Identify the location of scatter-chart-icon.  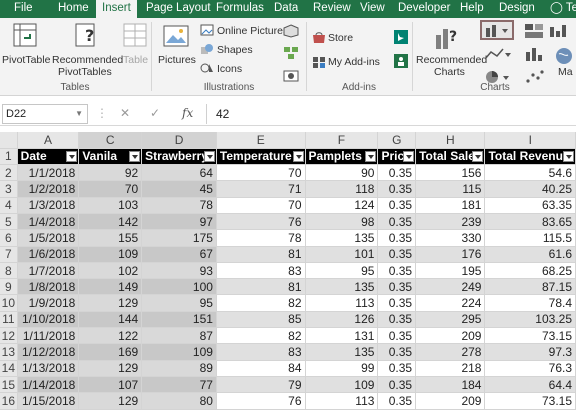
(535, 77).